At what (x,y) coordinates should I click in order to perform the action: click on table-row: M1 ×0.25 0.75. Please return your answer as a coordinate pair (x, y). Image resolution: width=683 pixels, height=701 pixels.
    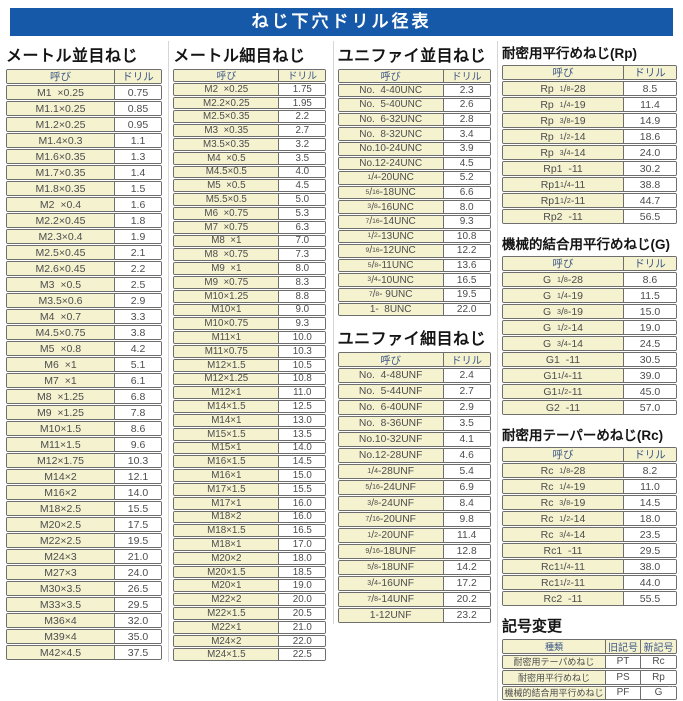
    Looking at the image, I should click on (84, 92).